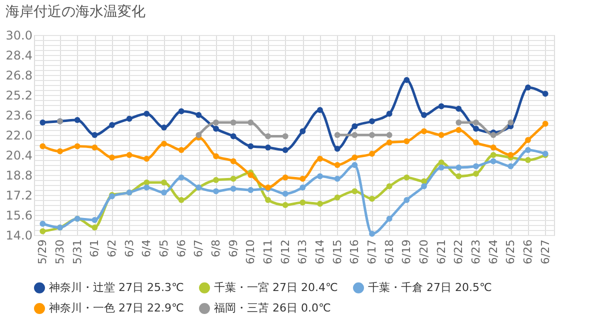 The width and height of the screenshot is (595, 331). What do you see at coordinates (75, 12) in the screenshot?
I see `chart-title: 海岸付近の海水温変化` at bounding box center [75, 12].